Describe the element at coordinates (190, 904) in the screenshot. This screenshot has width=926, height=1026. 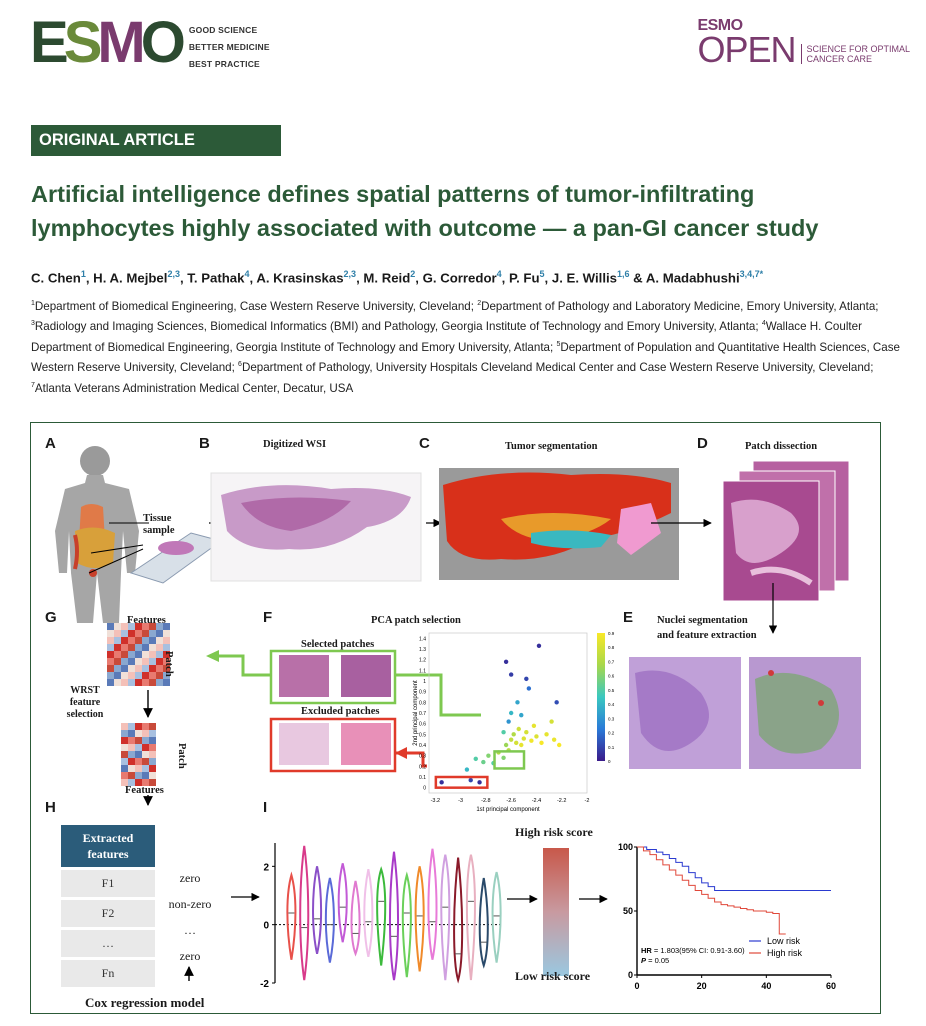
I see `coef-value: non-zero` at that location.